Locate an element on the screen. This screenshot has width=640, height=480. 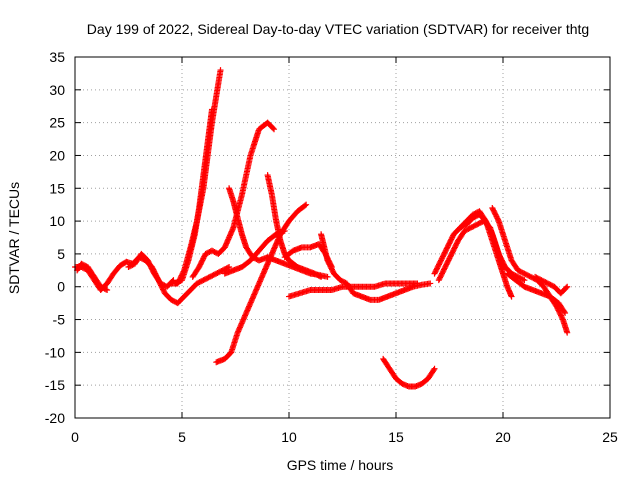
y-tick-label: 0 is located at coordinates (61, 287).